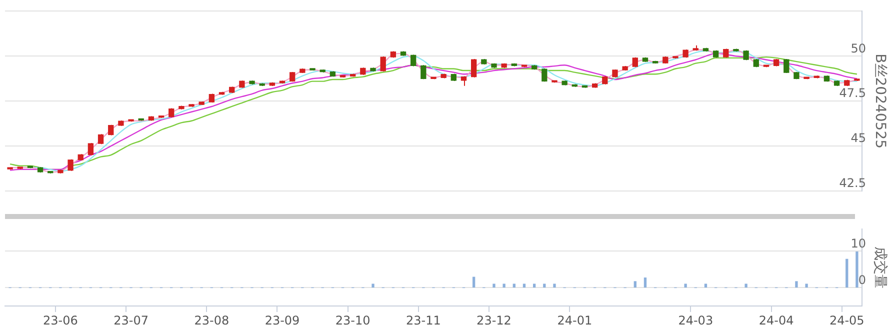 The width and height of the screenshot is (892, 333). Describe the element at coordinates (696, 320) in the screenshot. I see `x-tick-label: 24-03` at that location.